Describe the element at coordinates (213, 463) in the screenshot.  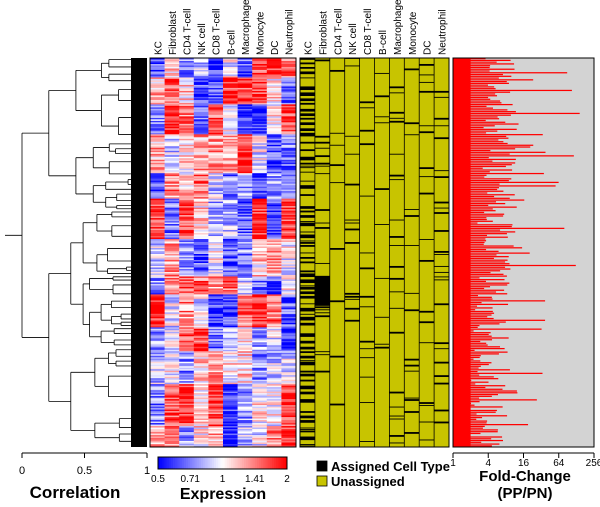
I see `colorbar-segment` at that location.